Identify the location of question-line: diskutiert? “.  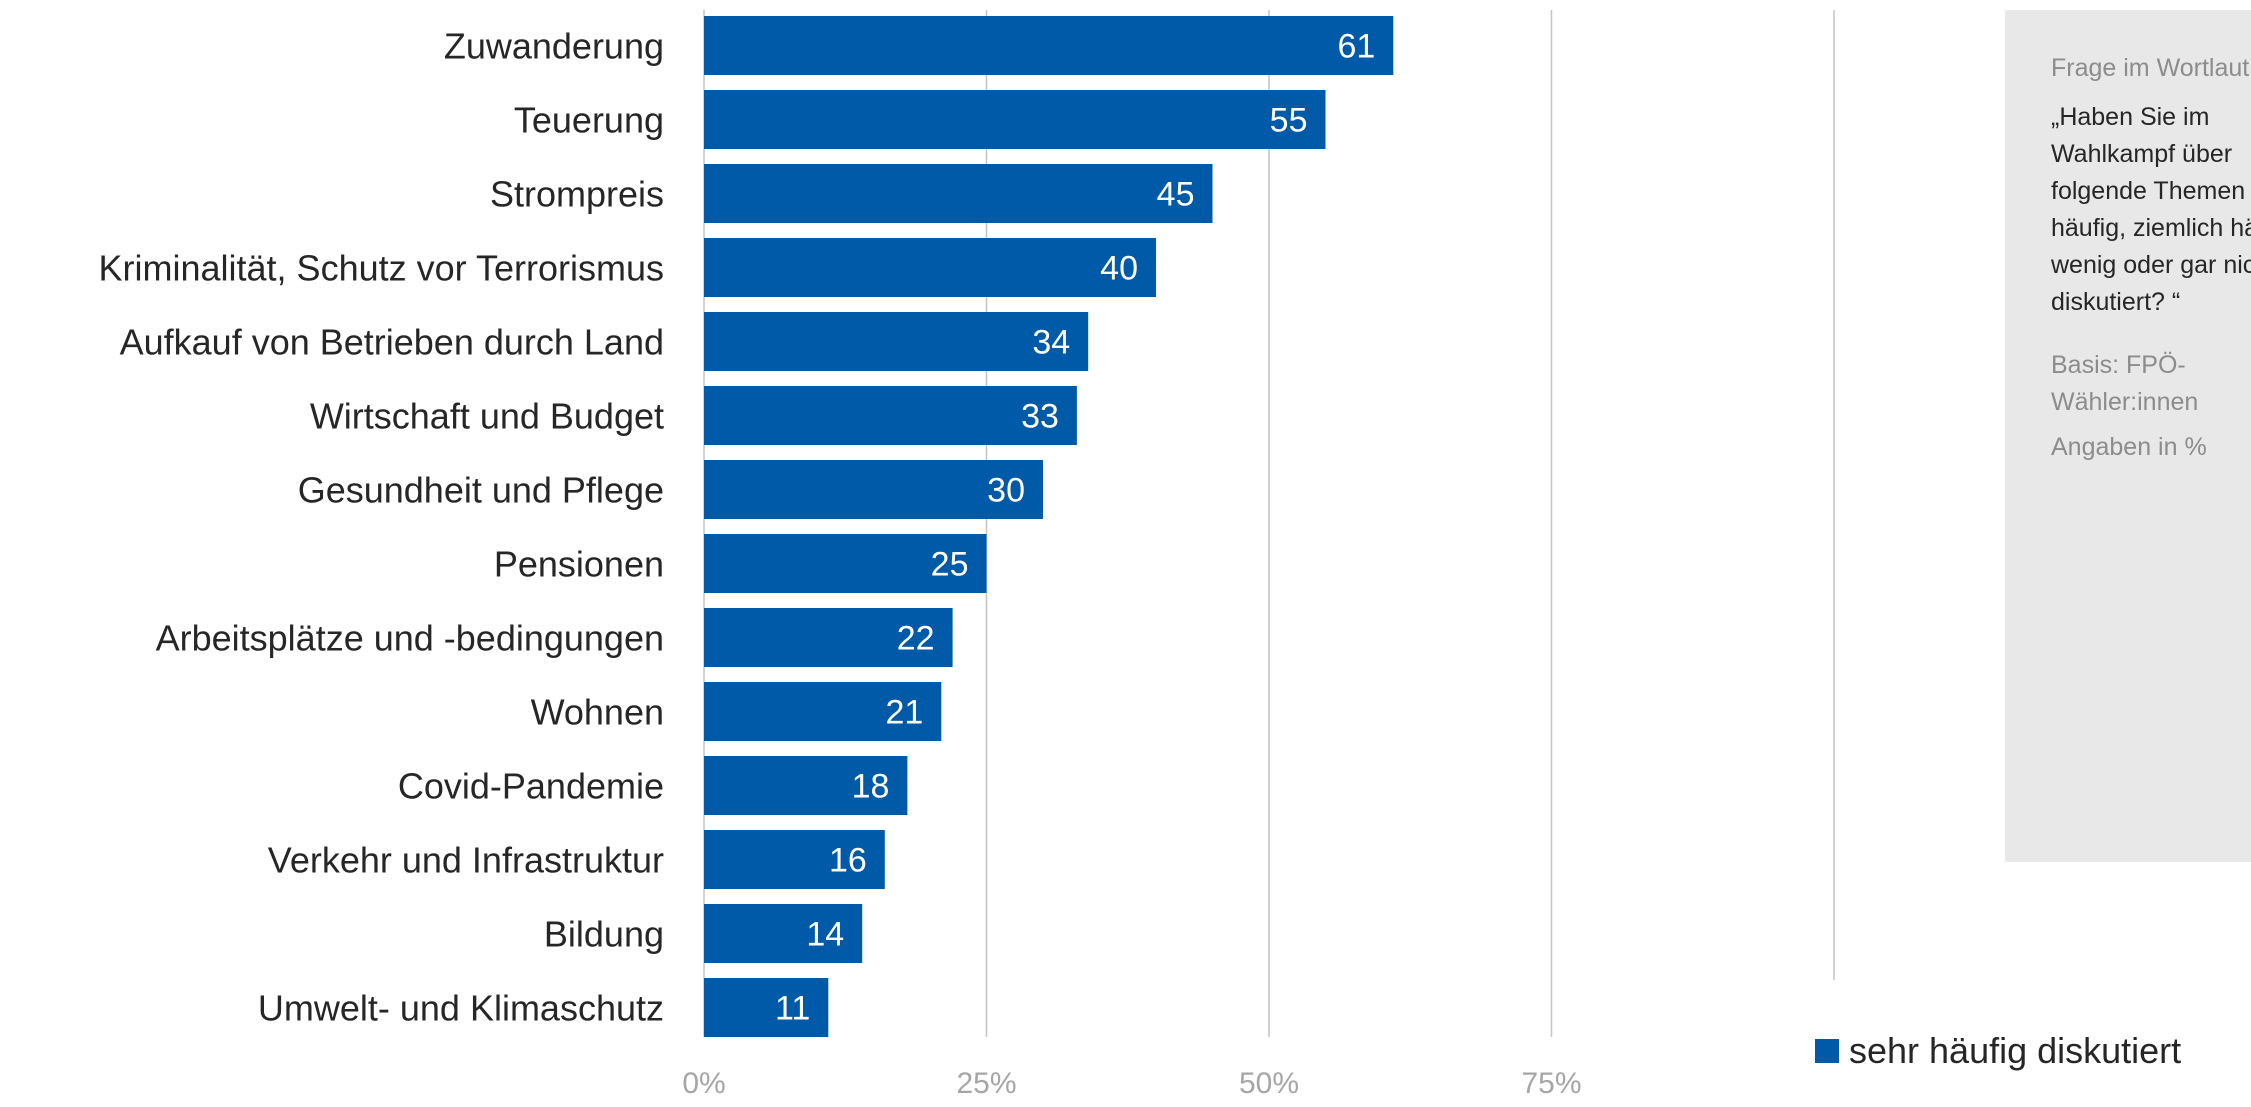
(2116, 302).